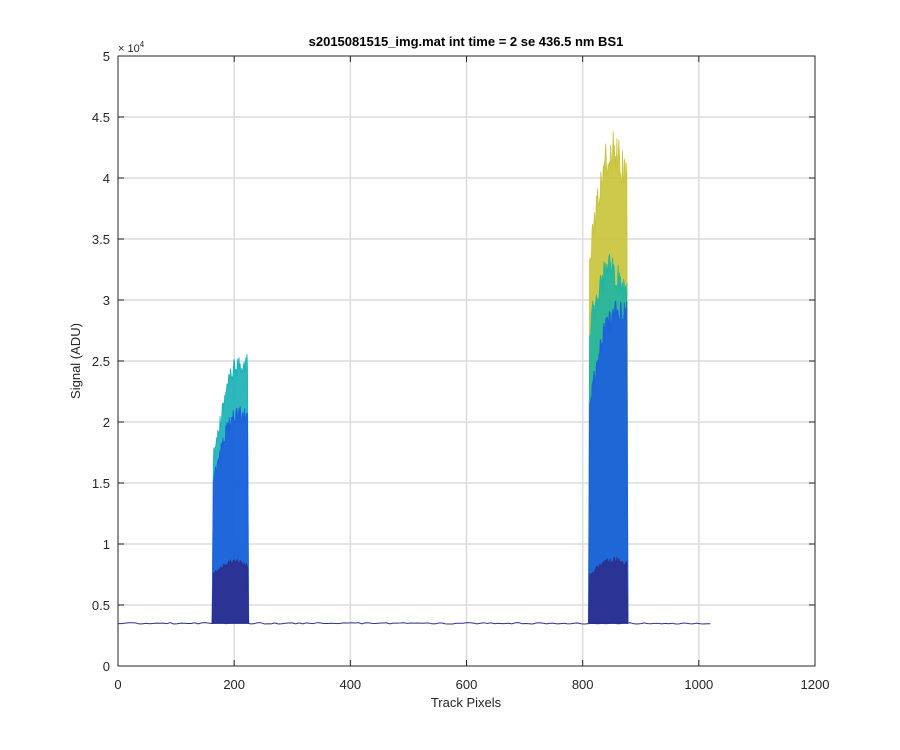 Image resolution: width=900 pixels, height=750 pixels. Describe the element at coordinates (106, 544) in the screenshot. I see `y-tick-label: 1` at that location.